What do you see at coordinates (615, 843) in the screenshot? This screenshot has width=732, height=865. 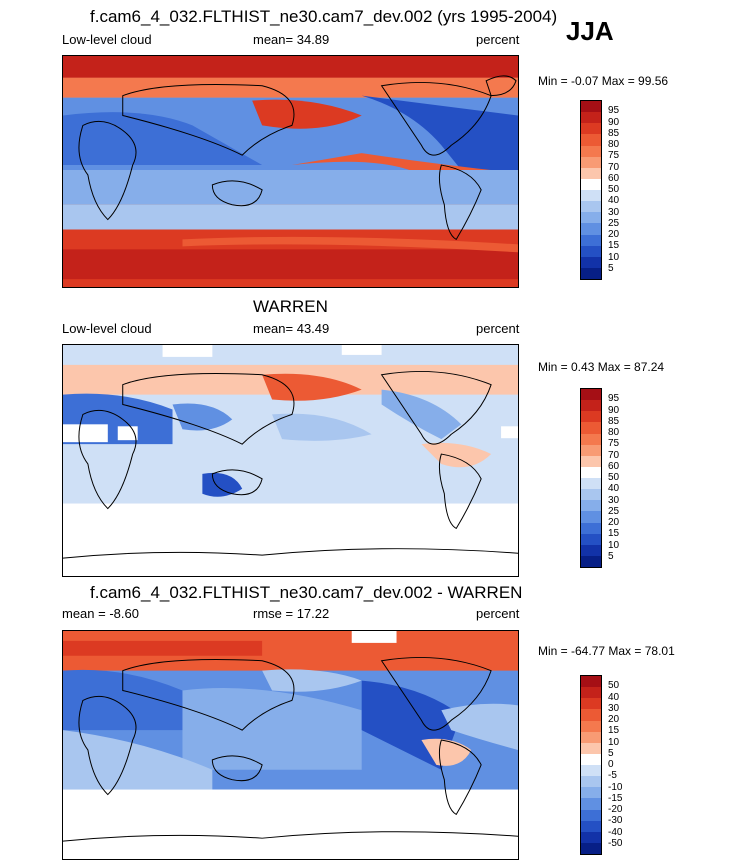 I see `colorbar-level-label: -50` at bounding box center [615, 843].